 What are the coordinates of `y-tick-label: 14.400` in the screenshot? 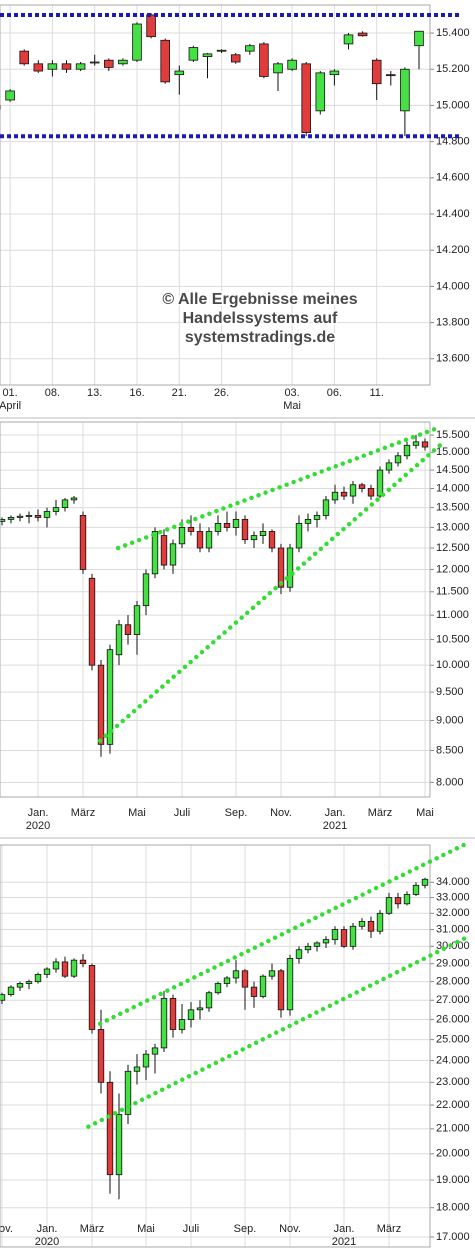 It's located at (453, 214).